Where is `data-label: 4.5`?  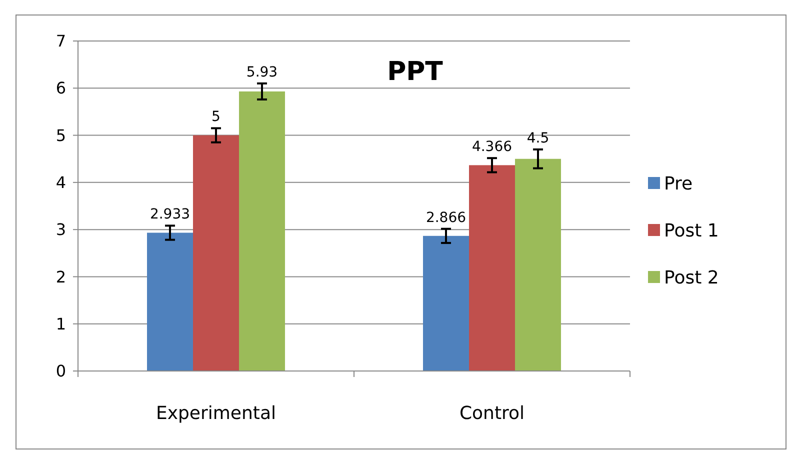
data-label: 4.5 is located at coordinates (538, 138).